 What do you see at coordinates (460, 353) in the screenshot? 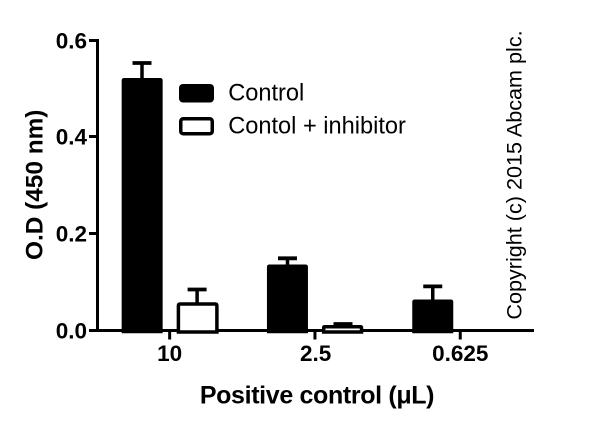
I see `svg-text: 0.625` at bounding box center [460, 353].